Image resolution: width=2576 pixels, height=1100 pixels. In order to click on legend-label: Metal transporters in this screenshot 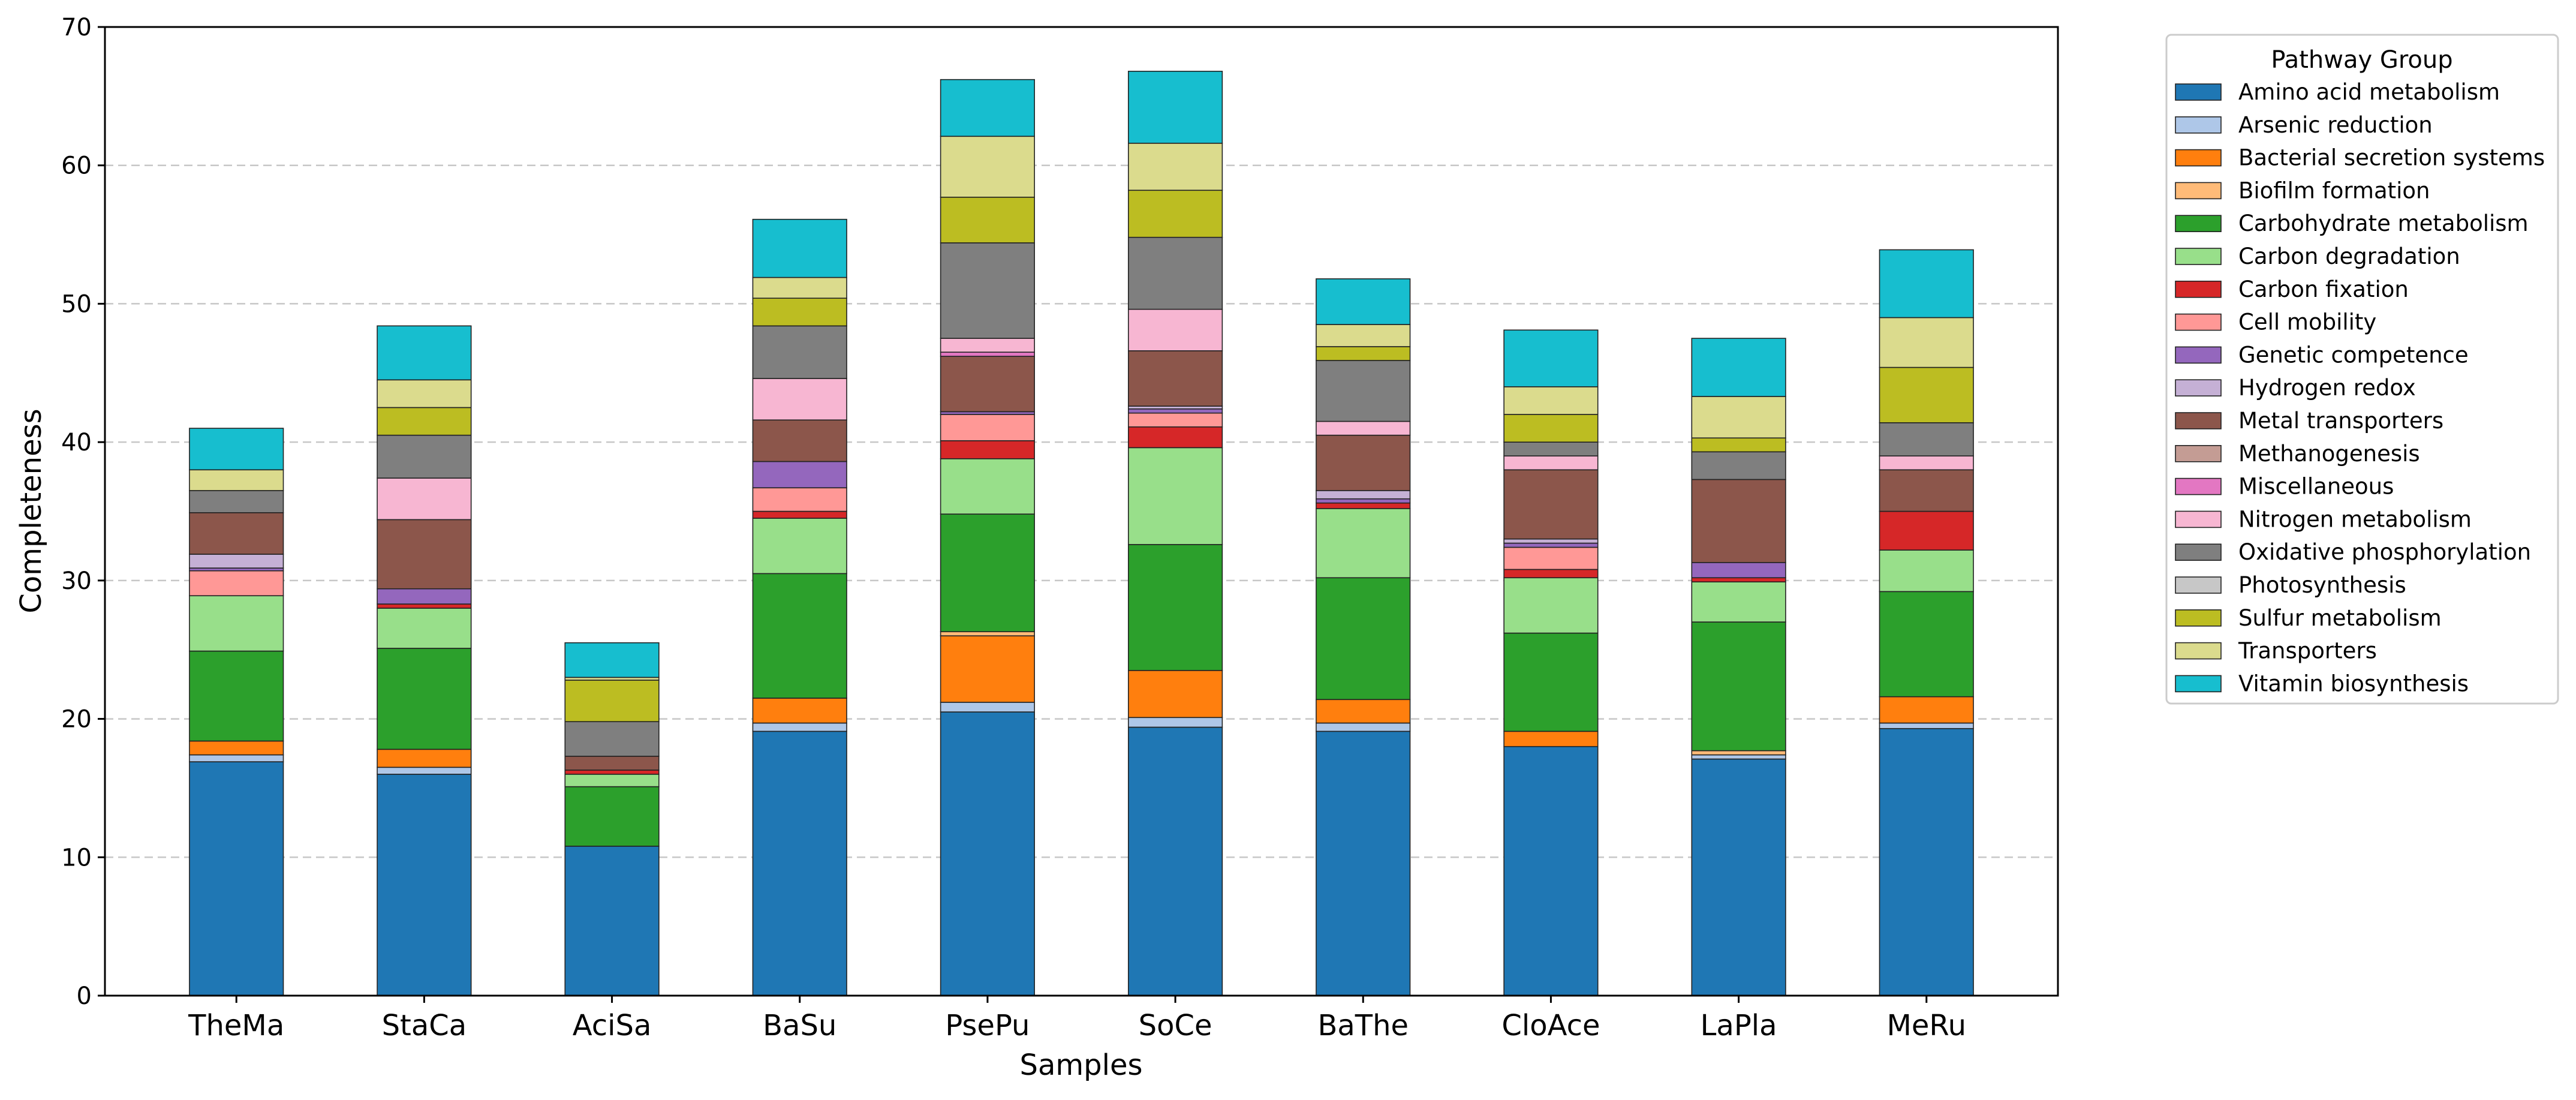, I will do `click(2341, 421)`.